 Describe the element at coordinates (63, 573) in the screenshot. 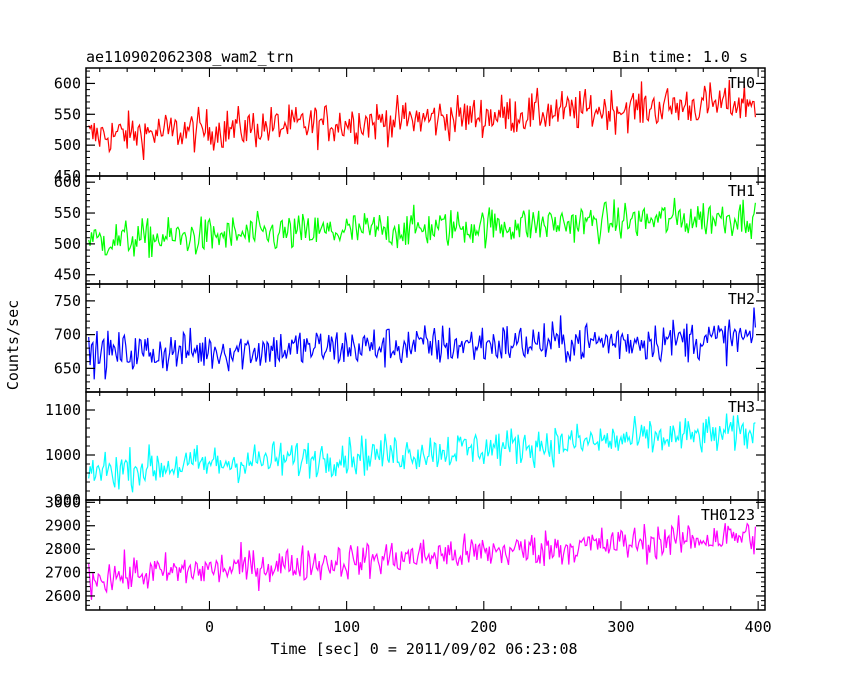

I see `y-tick-label: 2700` at that location.